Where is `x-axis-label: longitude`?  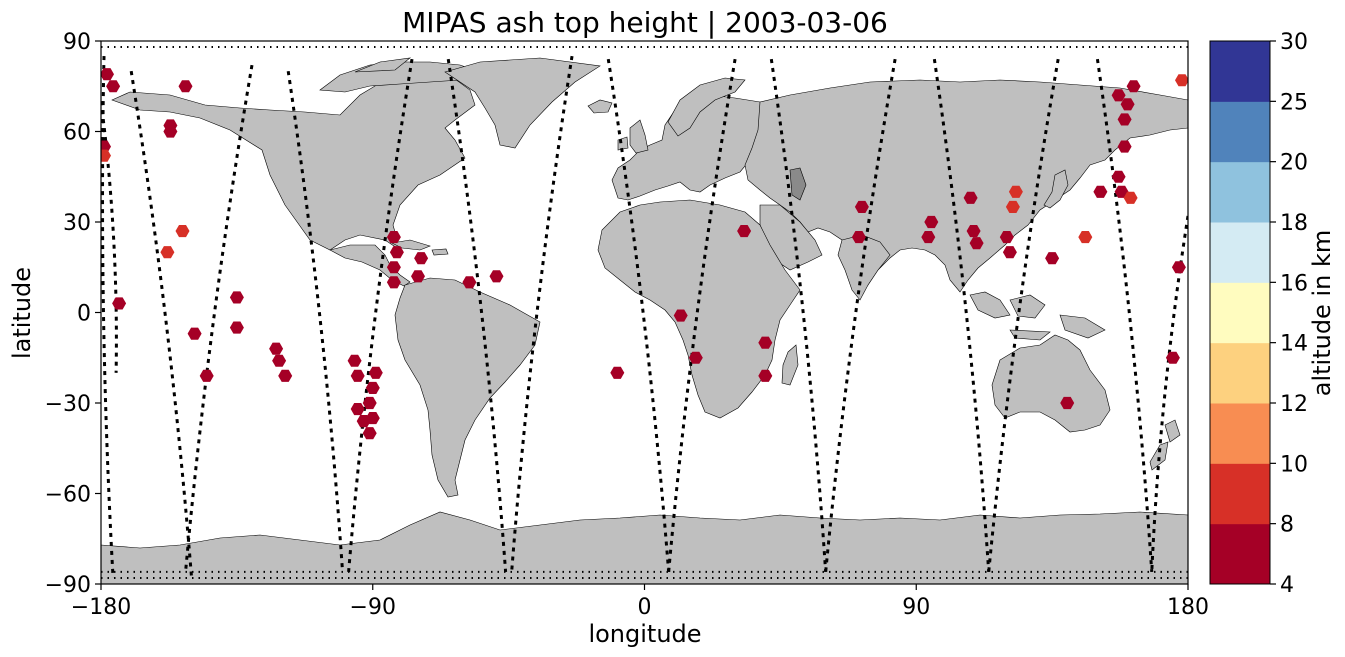 x-axis-label: longitude is located at coordinates (644, 634).